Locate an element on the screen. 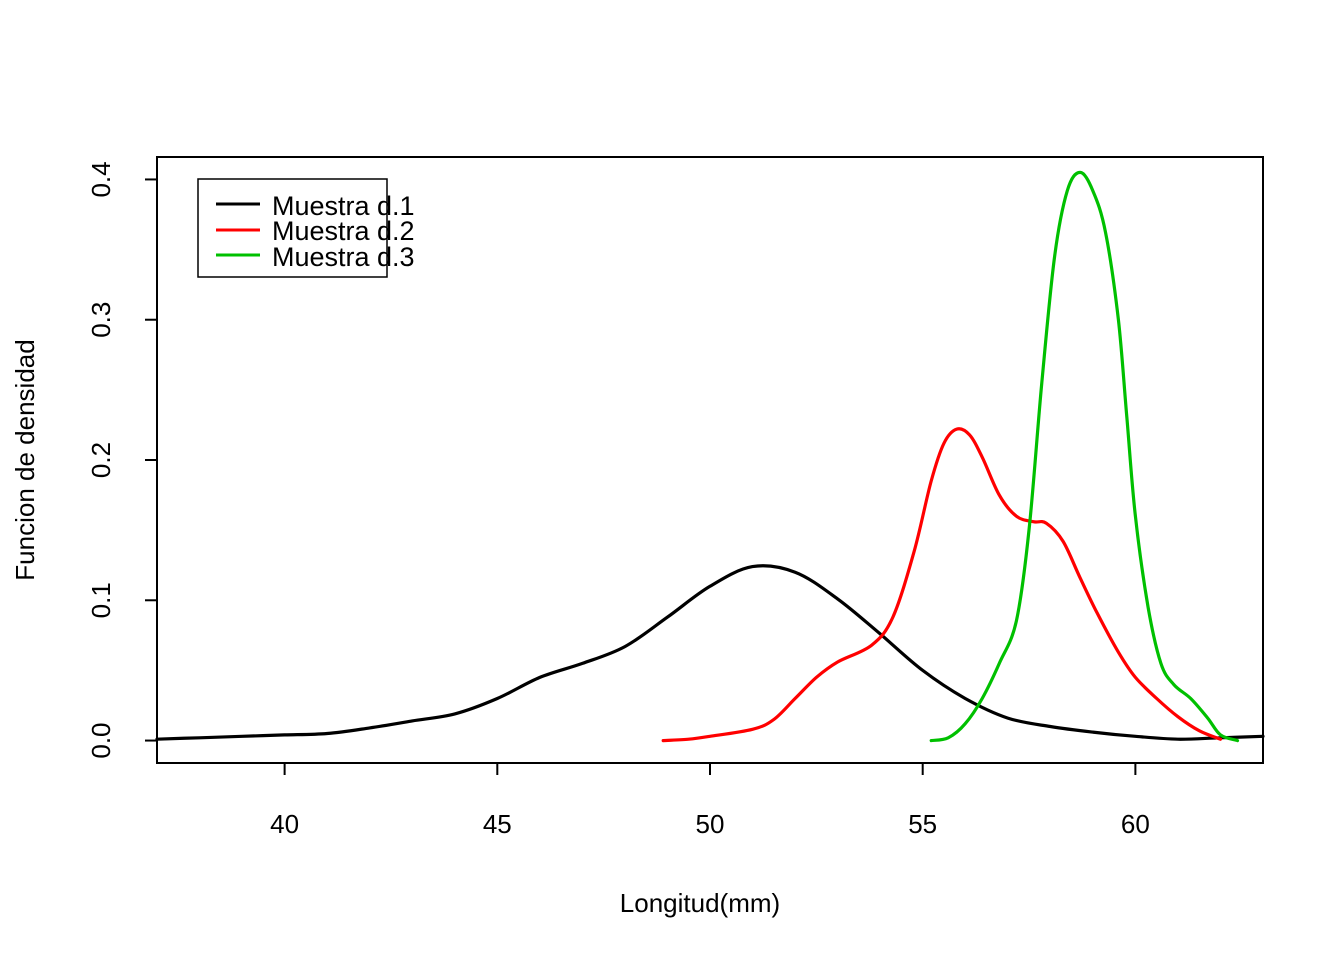 Image resolution: width=1344 pixels, height=960 pixels. x-axis-label: Longitud(mm) is located at coordinates (700, 903).